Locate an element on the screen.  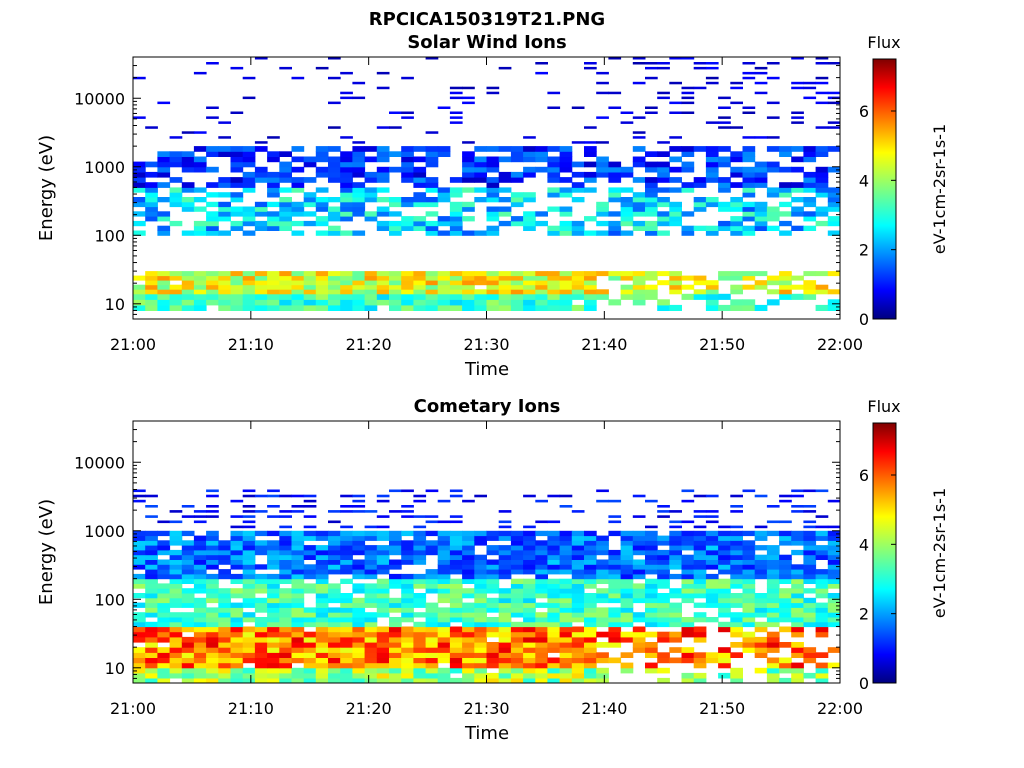
xlabel-solar-wind: Time is located at coordinates (486, 369).